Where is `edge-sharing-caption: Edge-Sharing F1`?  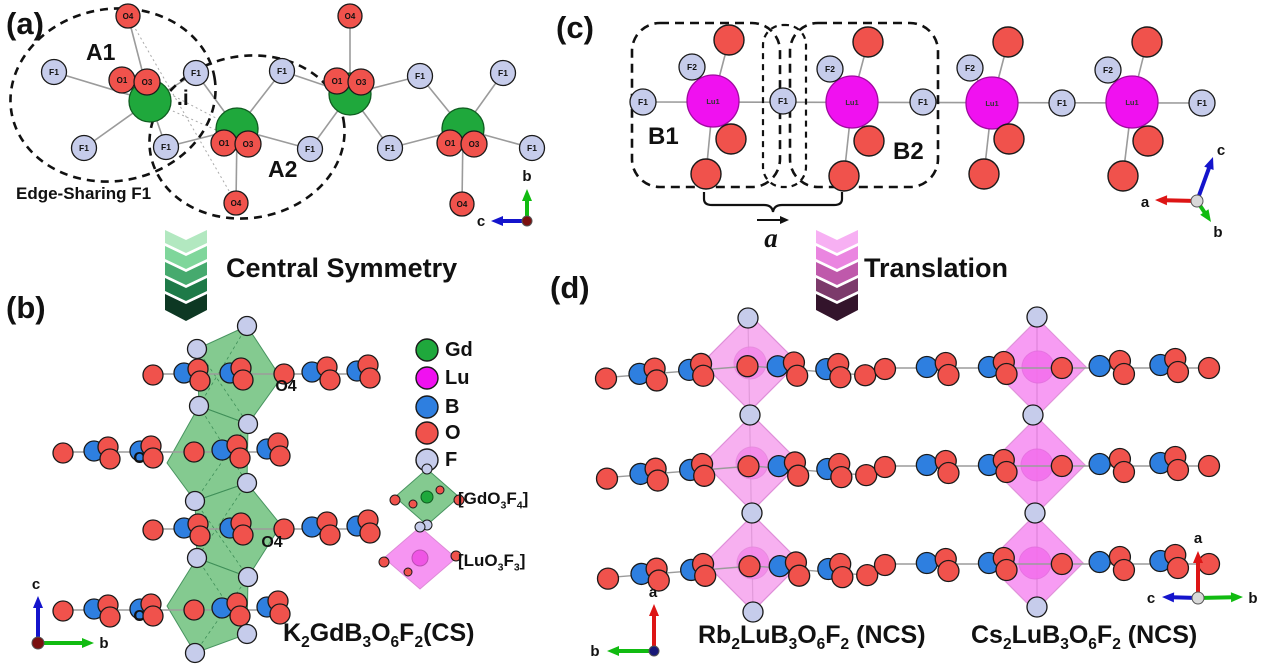
edge-sharing-caption: Edge-Sharing F1 is located at coordinates (84, 193).